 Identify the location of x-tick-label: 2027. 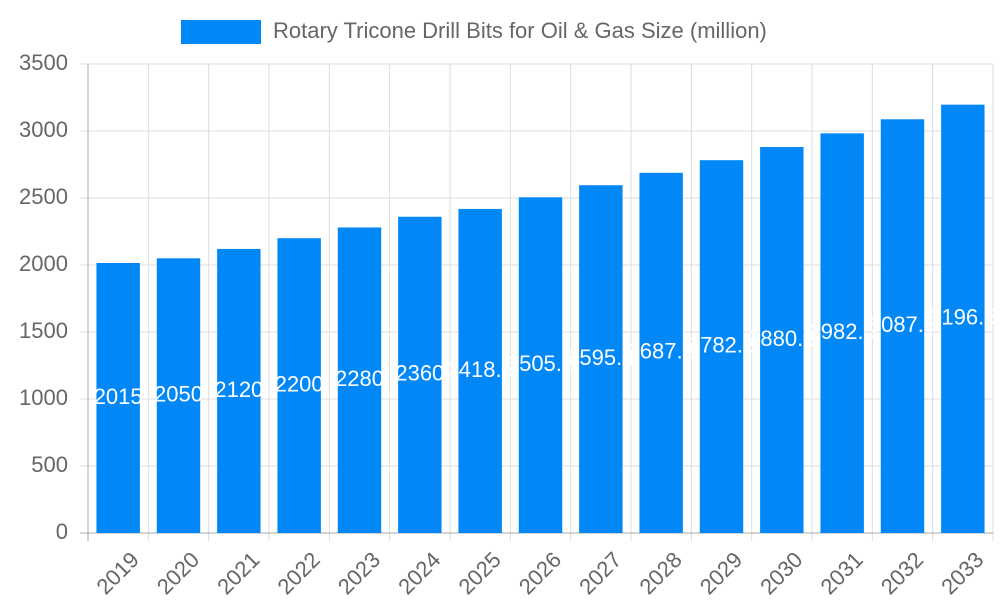
(600, 573).